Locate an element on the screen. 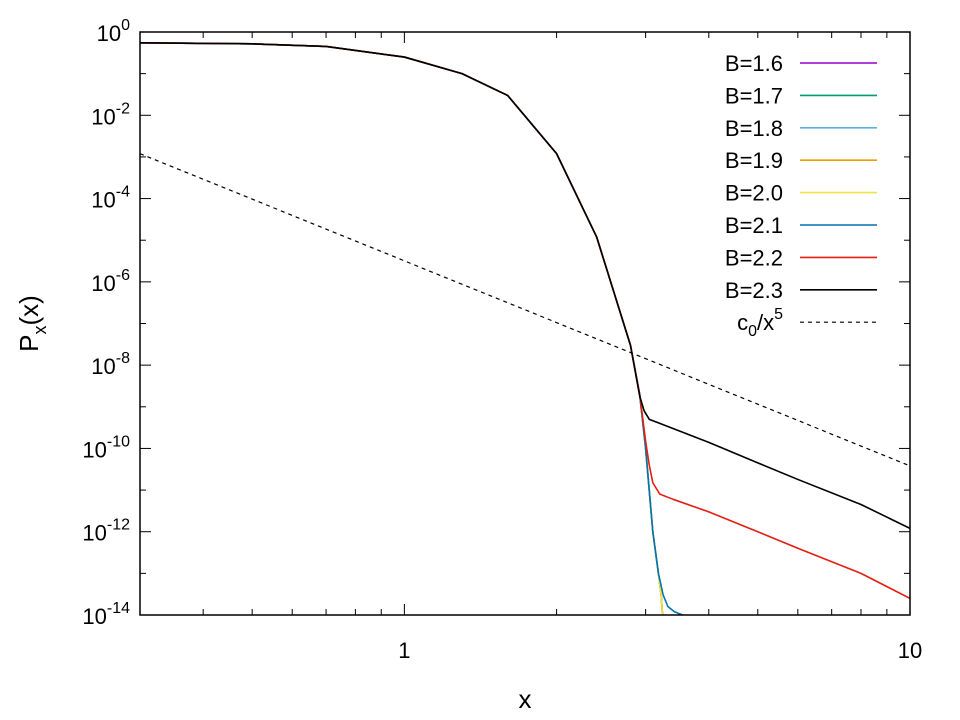  y-tick-label: 10⁻² is located at coordinates (110, 114).